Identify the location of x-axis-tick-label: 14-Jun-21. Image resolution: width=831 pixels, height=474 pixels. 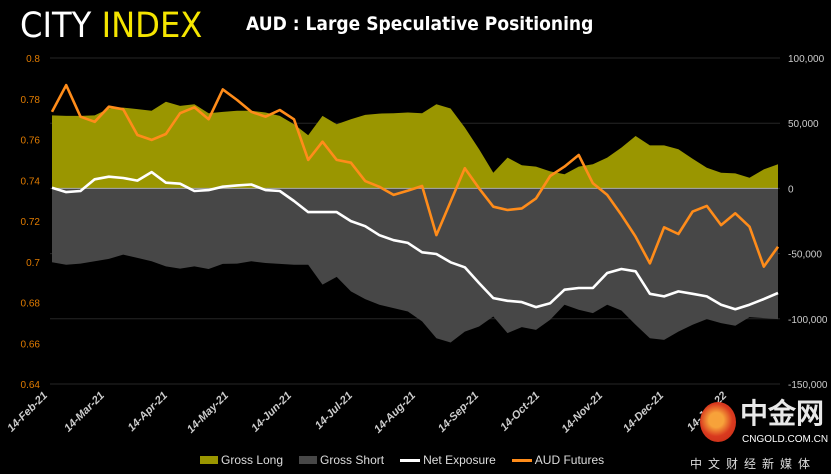
(271, 412).